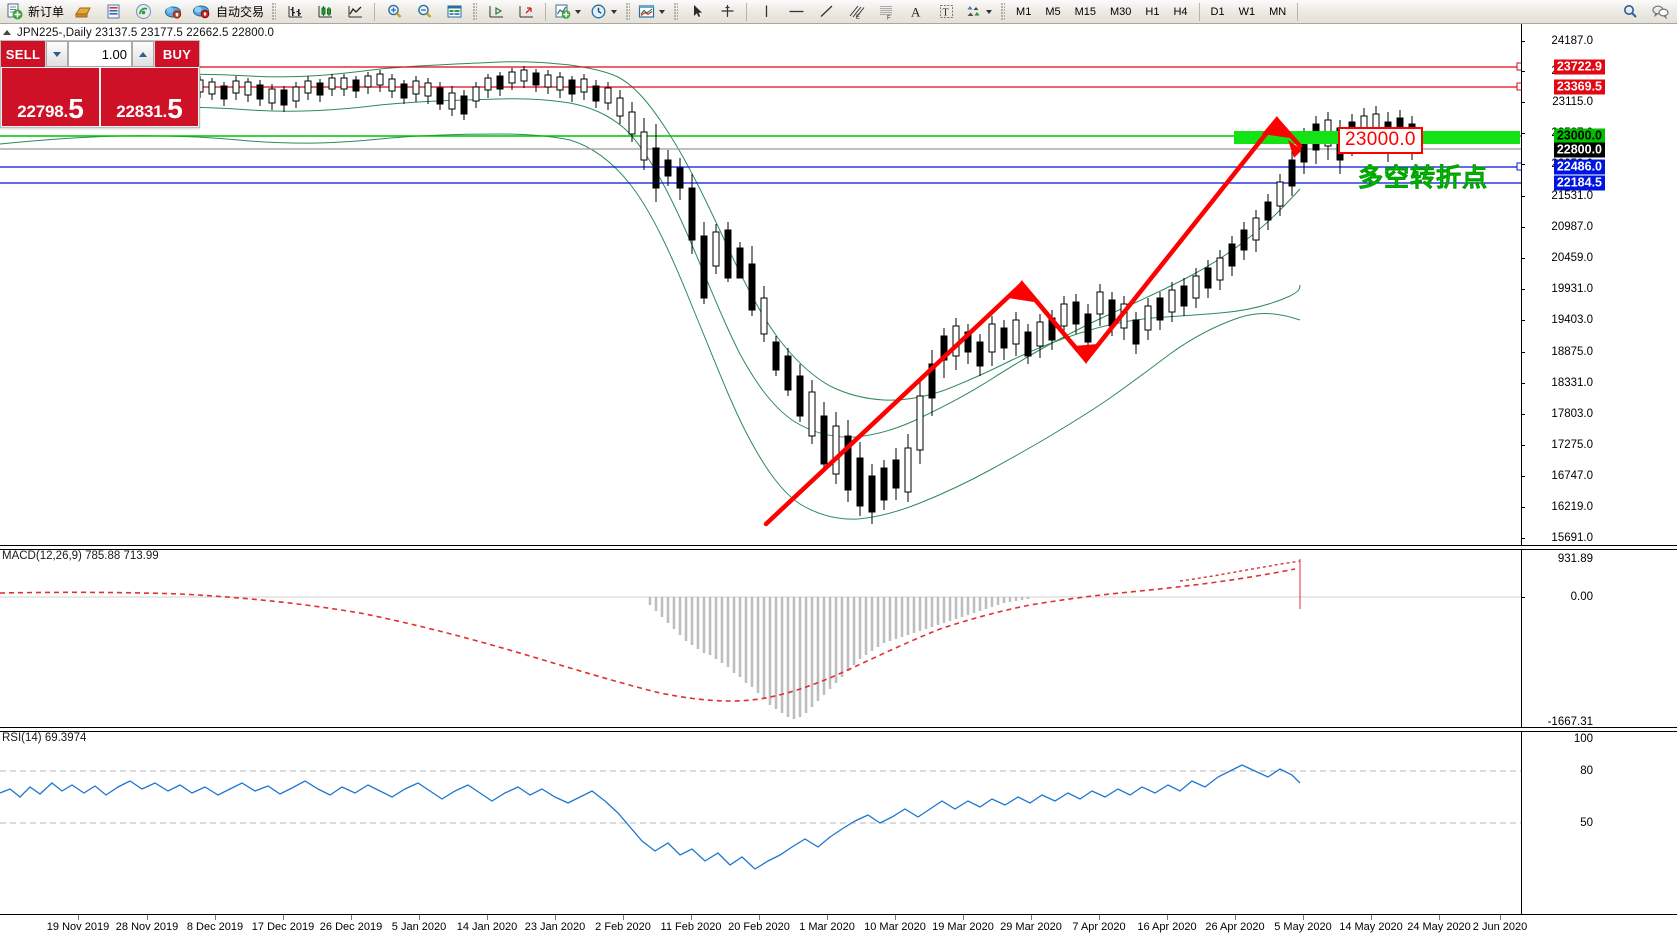 Image resolution: width=1677 pixels, height=947 pixels. I want to click on data-window-button, so click(454, 12).